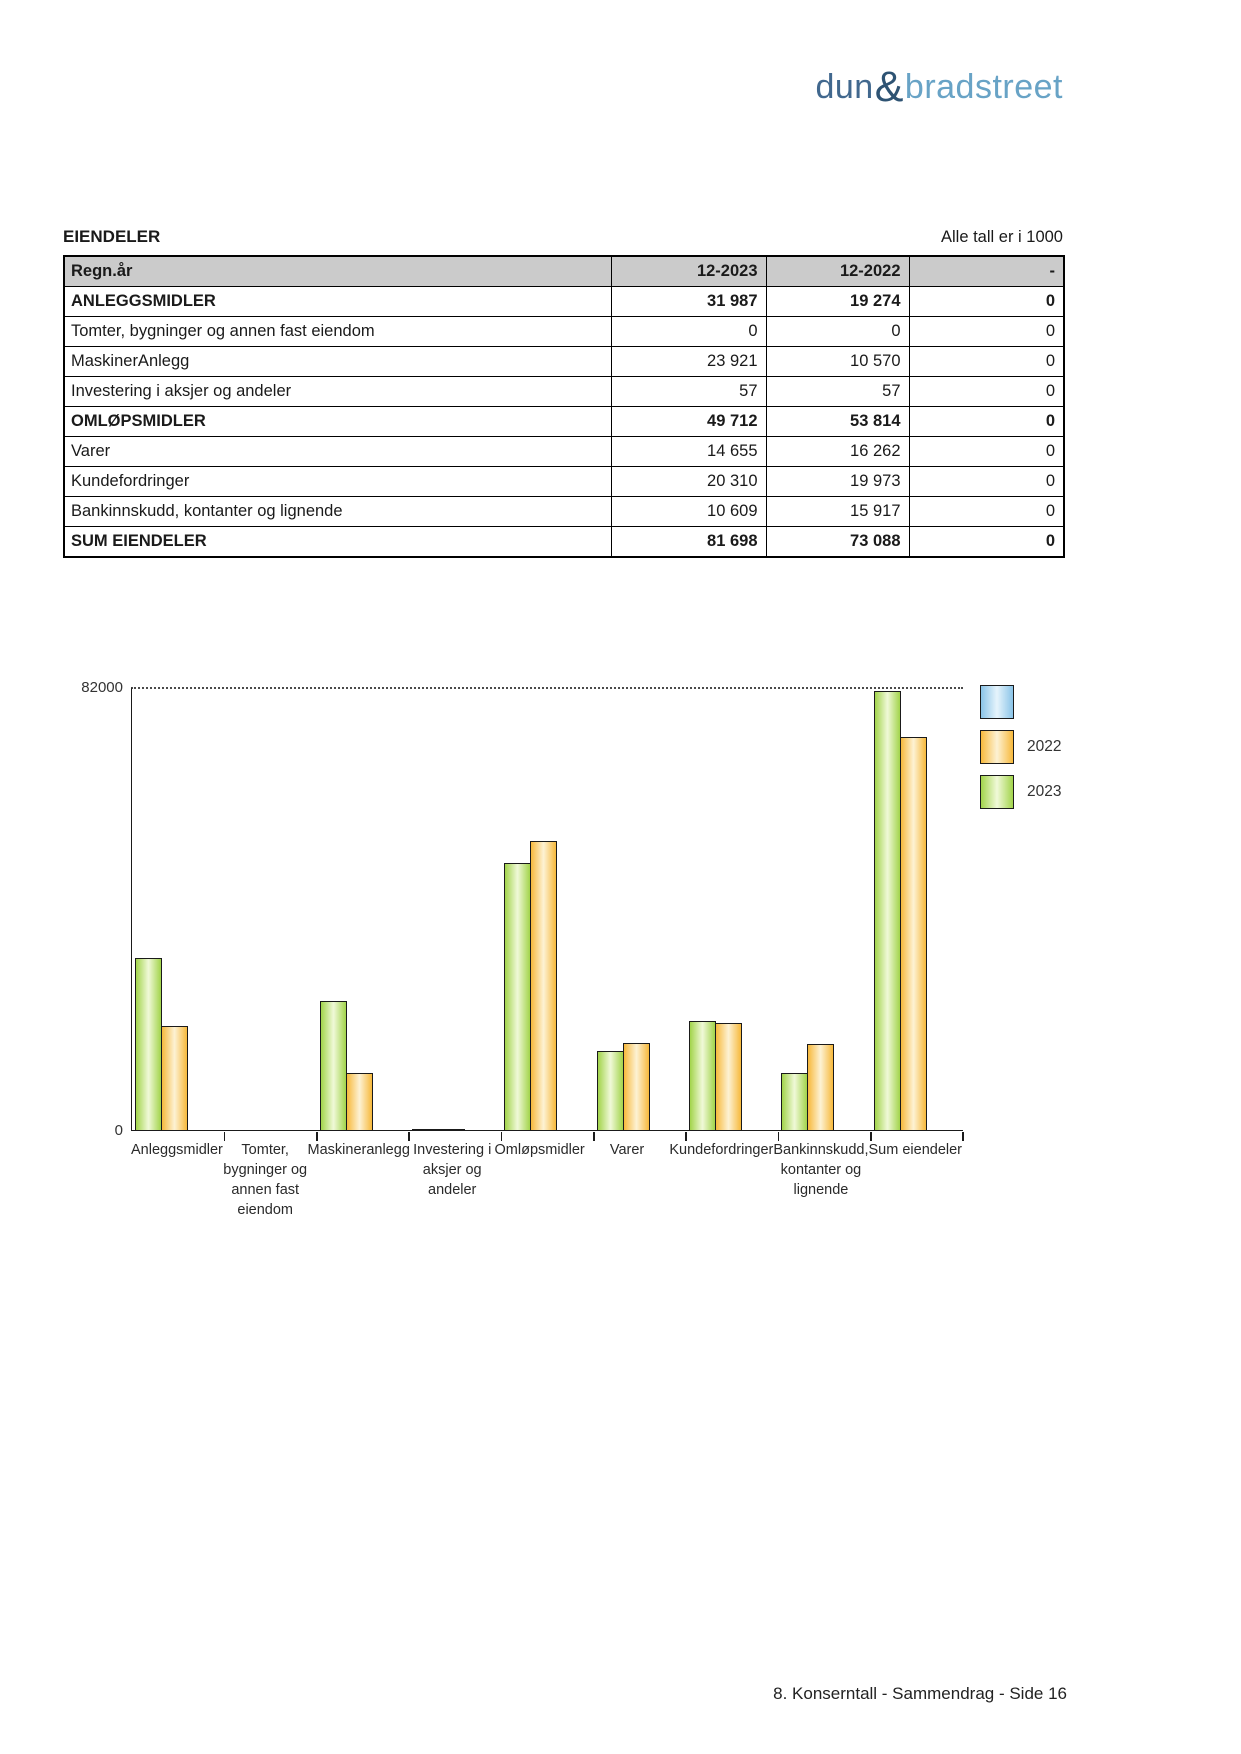 The height and width of the screenshot is (1754, 1241). What do you see at coordinates (983, 87) in the screenshot?
I see `logo-text-bradstreet: bradstreet` at bounding box center [983, 87].